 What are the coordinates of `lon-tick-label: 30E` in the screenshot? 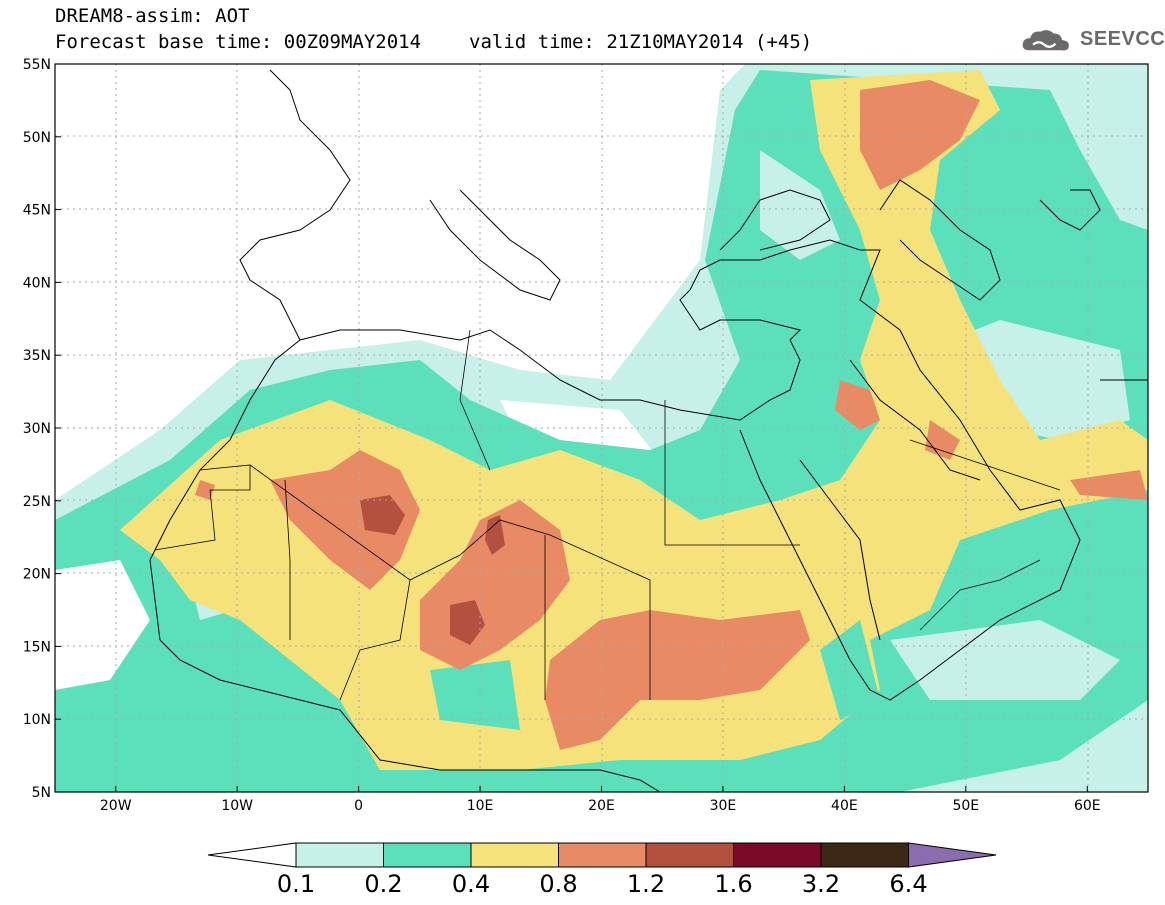 It's located at (723, 806).